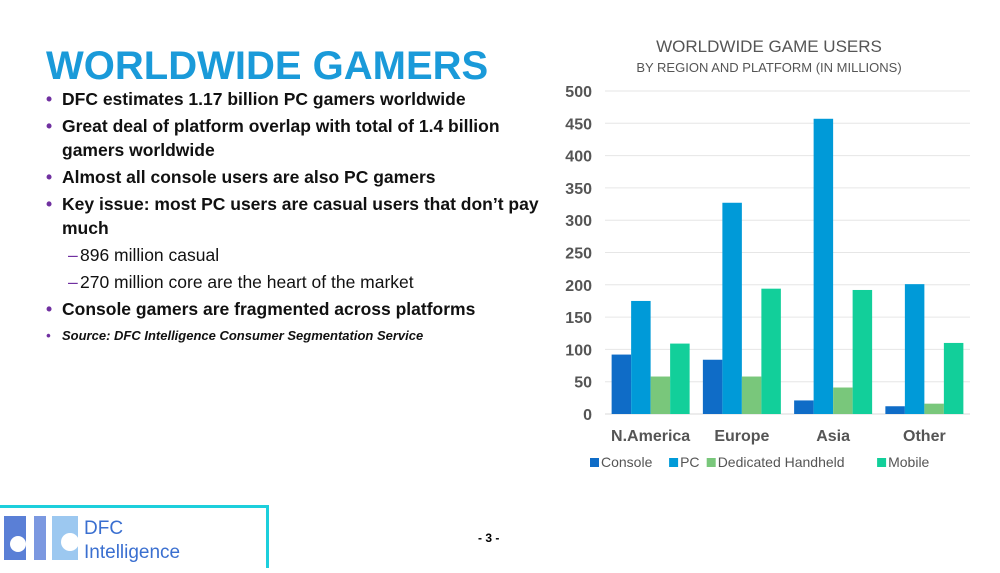 This screenshot has width=1000, height=573. I want to click on y-tick-label: 500, so click(578, 92).